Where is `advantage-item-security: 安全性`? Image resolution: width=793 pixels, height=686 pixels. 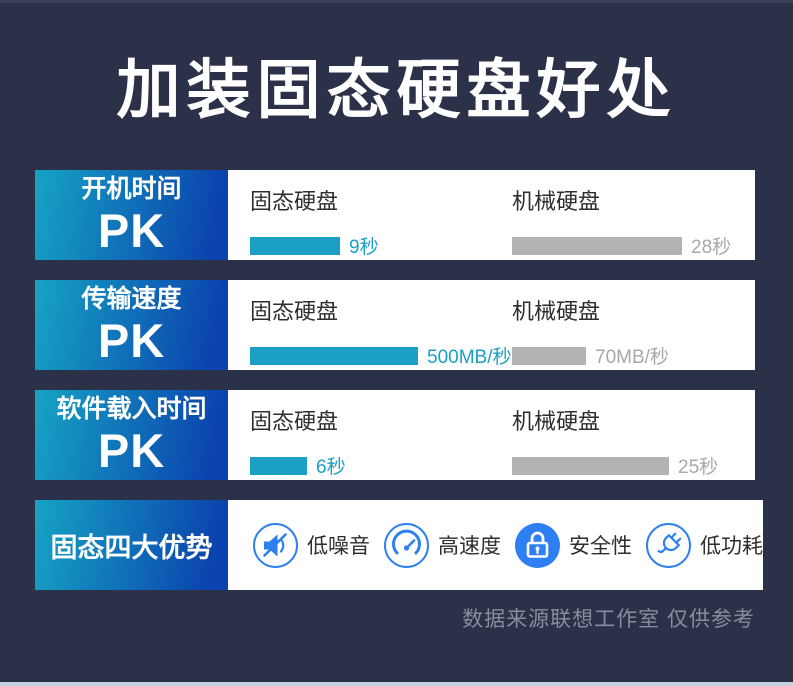
advantage-item-security: 安全性 is located at coordinates (573, 545).